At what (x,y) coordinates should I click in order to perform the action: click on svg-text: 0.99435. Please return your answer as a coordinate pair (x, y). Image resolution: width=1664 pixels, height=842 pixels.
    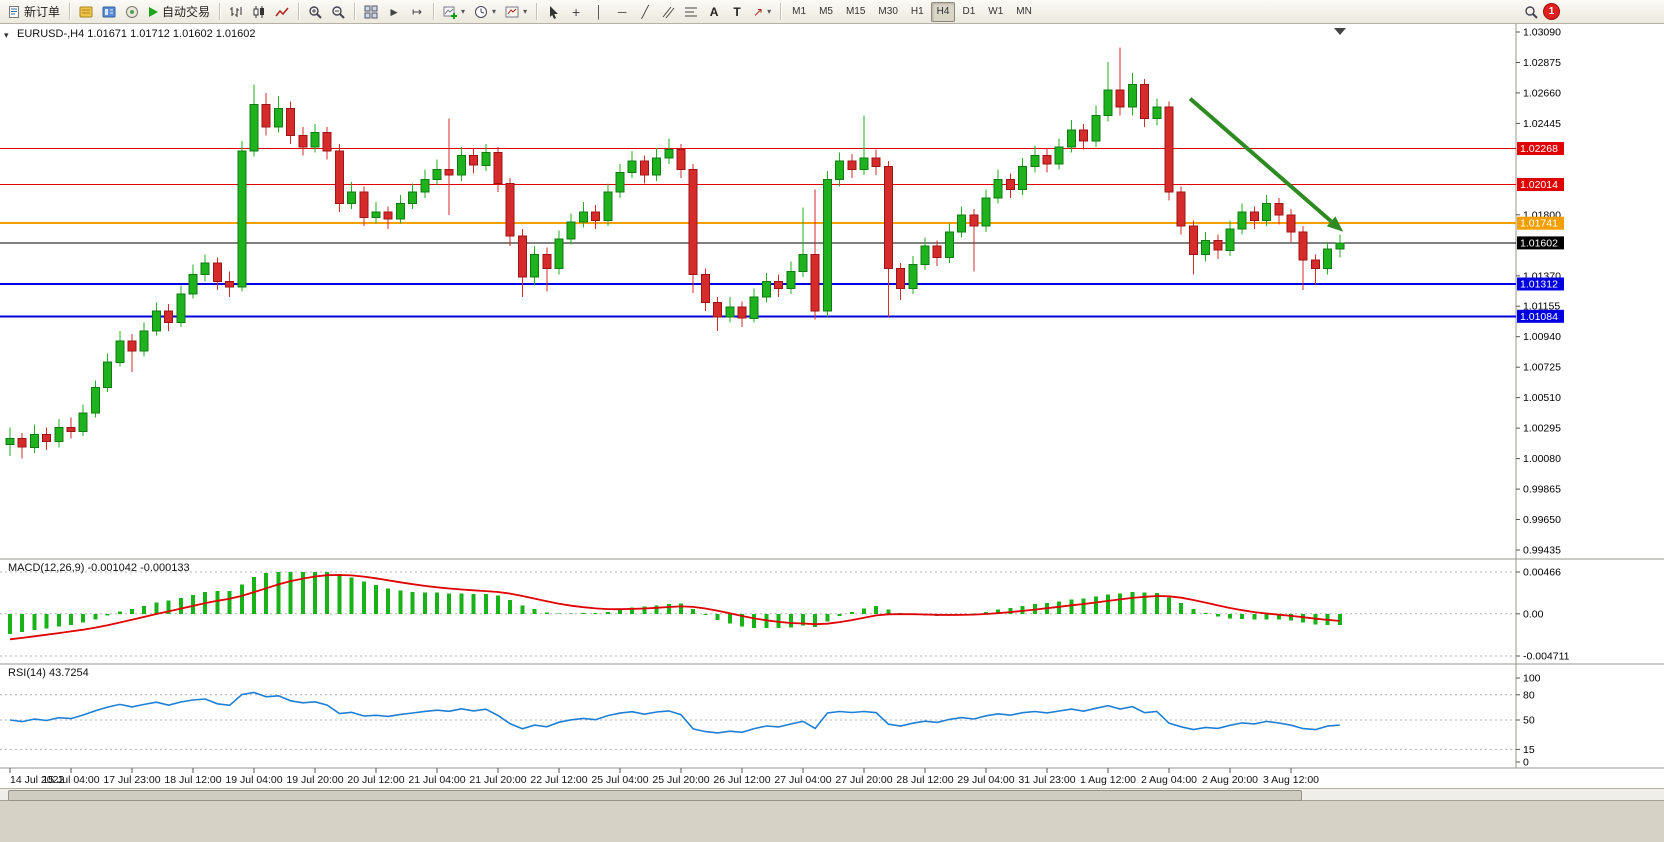
    Looking at the image, I should click on (1542, 551).